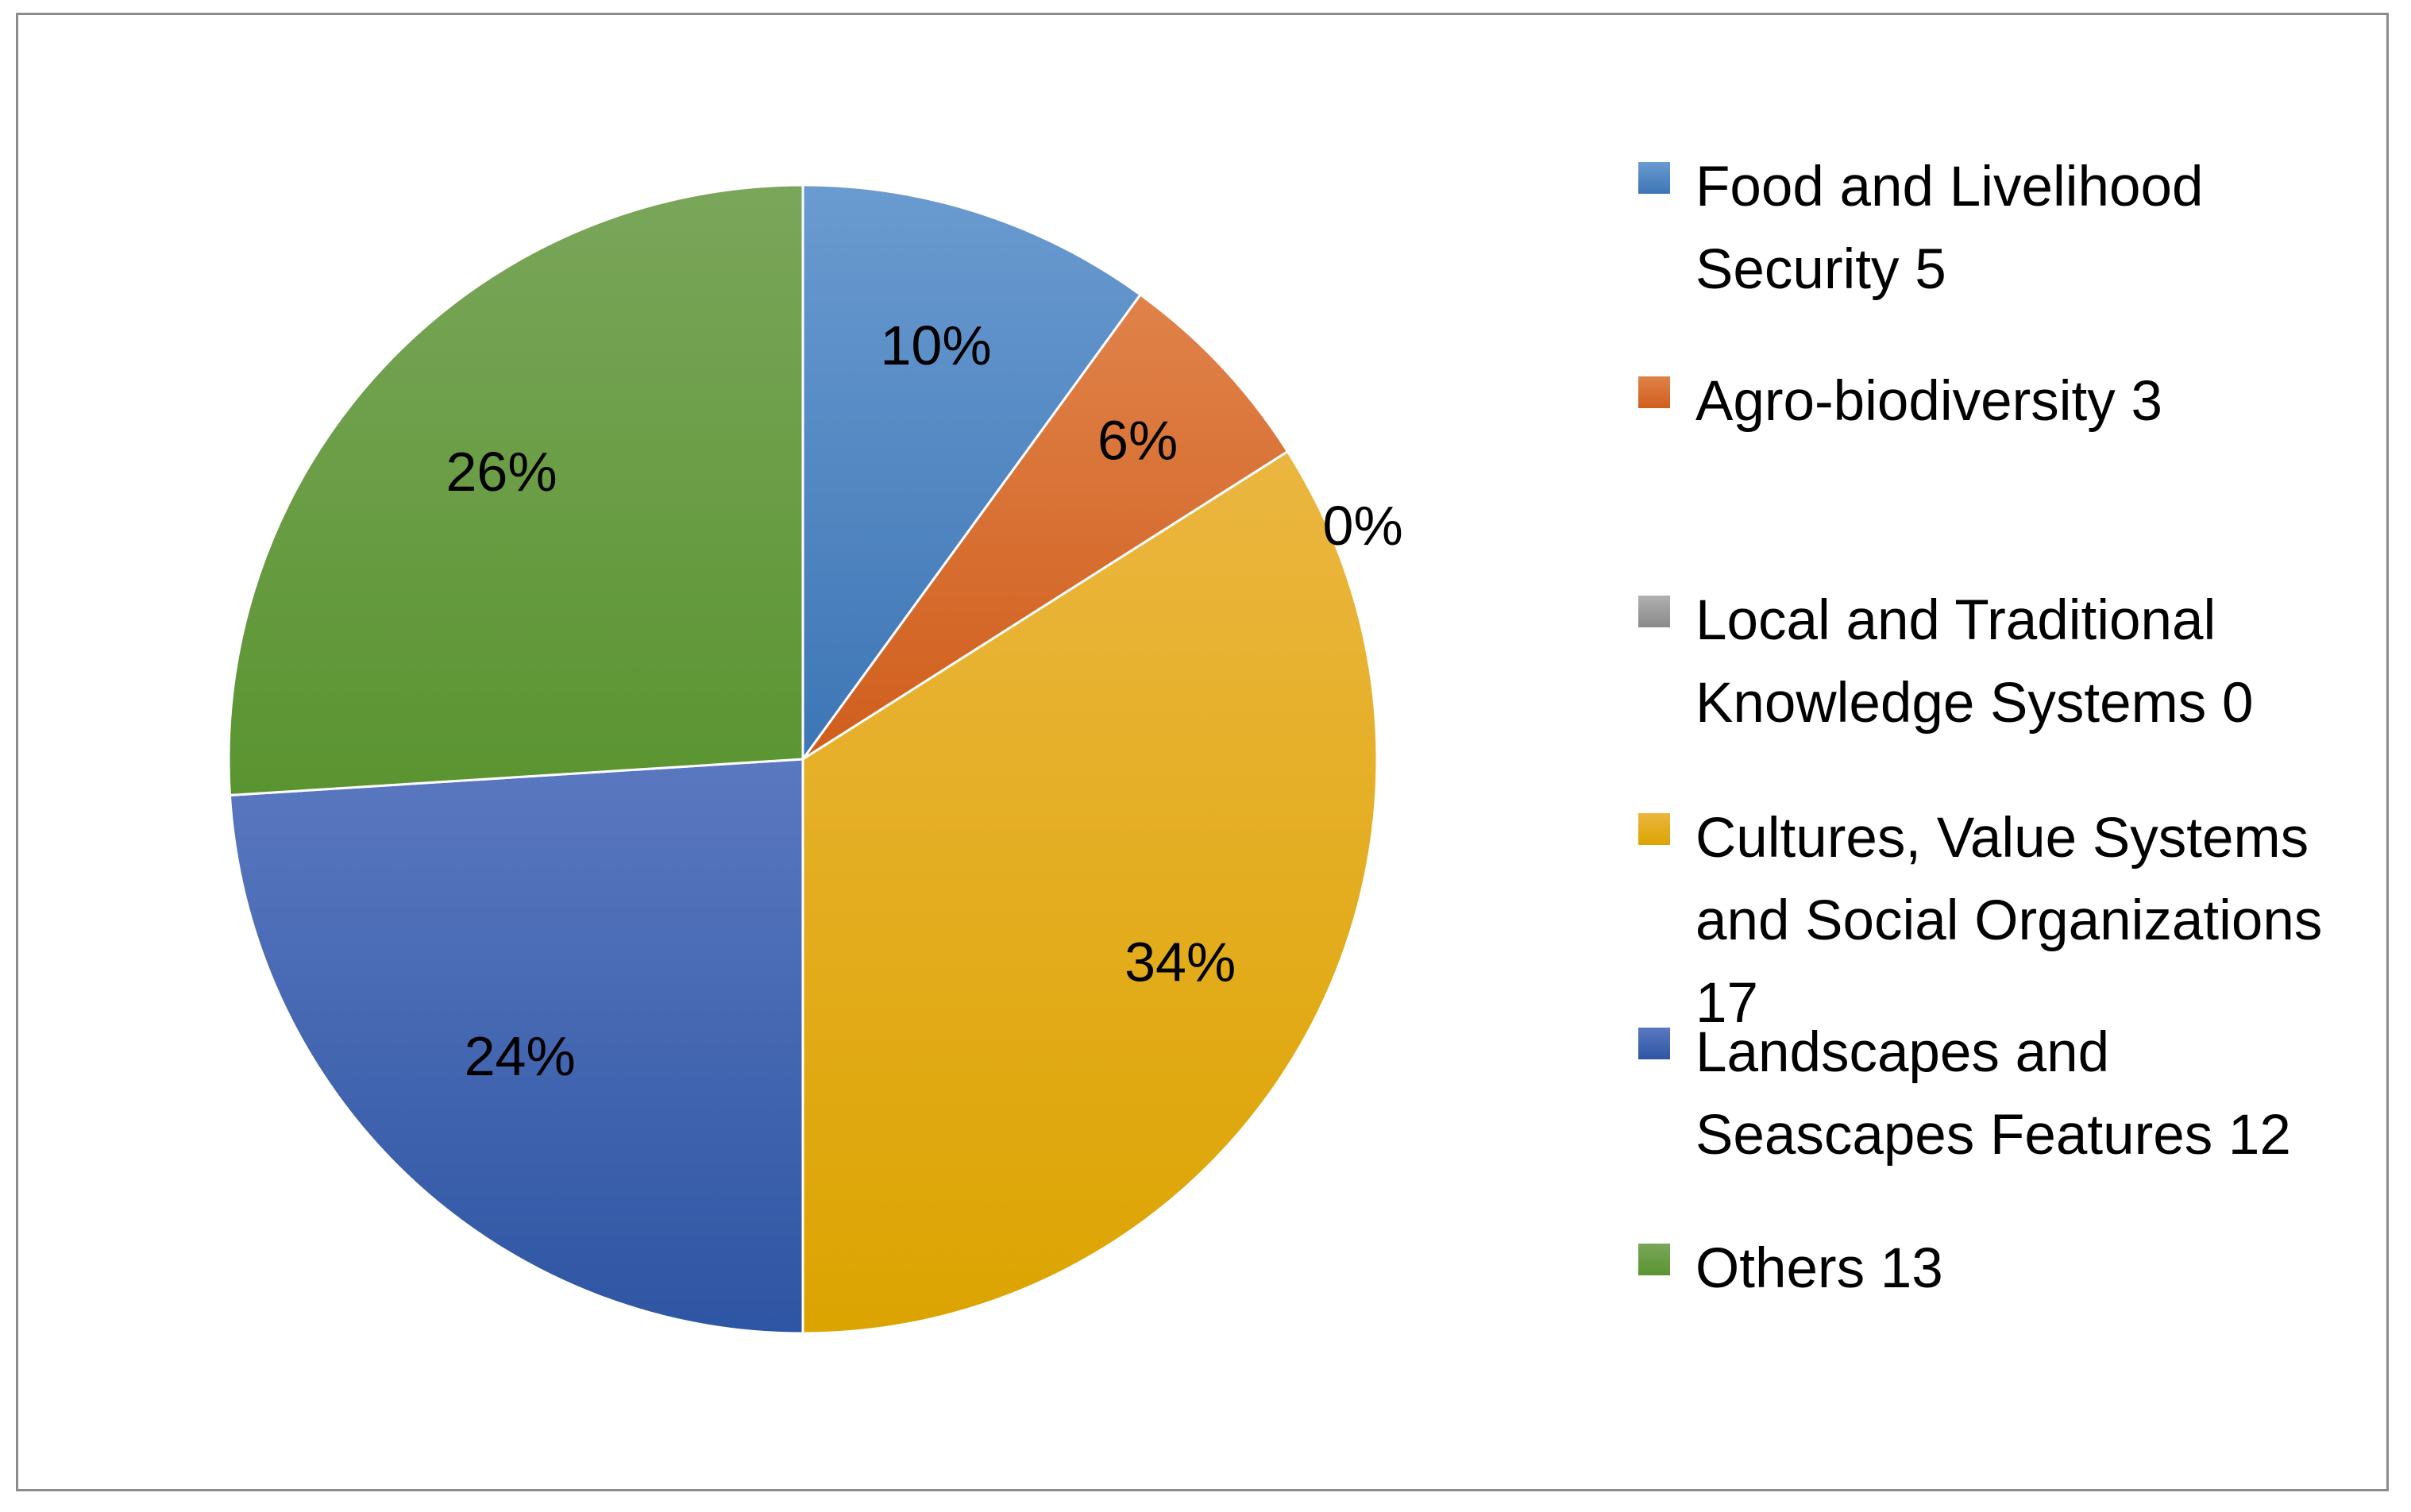 Image resolution: width=2411 pixels, height=1512 pixels. I want to click on data-label-cultures-value-systems-and-social-organizations-17: 34%, so click(1180, 963).